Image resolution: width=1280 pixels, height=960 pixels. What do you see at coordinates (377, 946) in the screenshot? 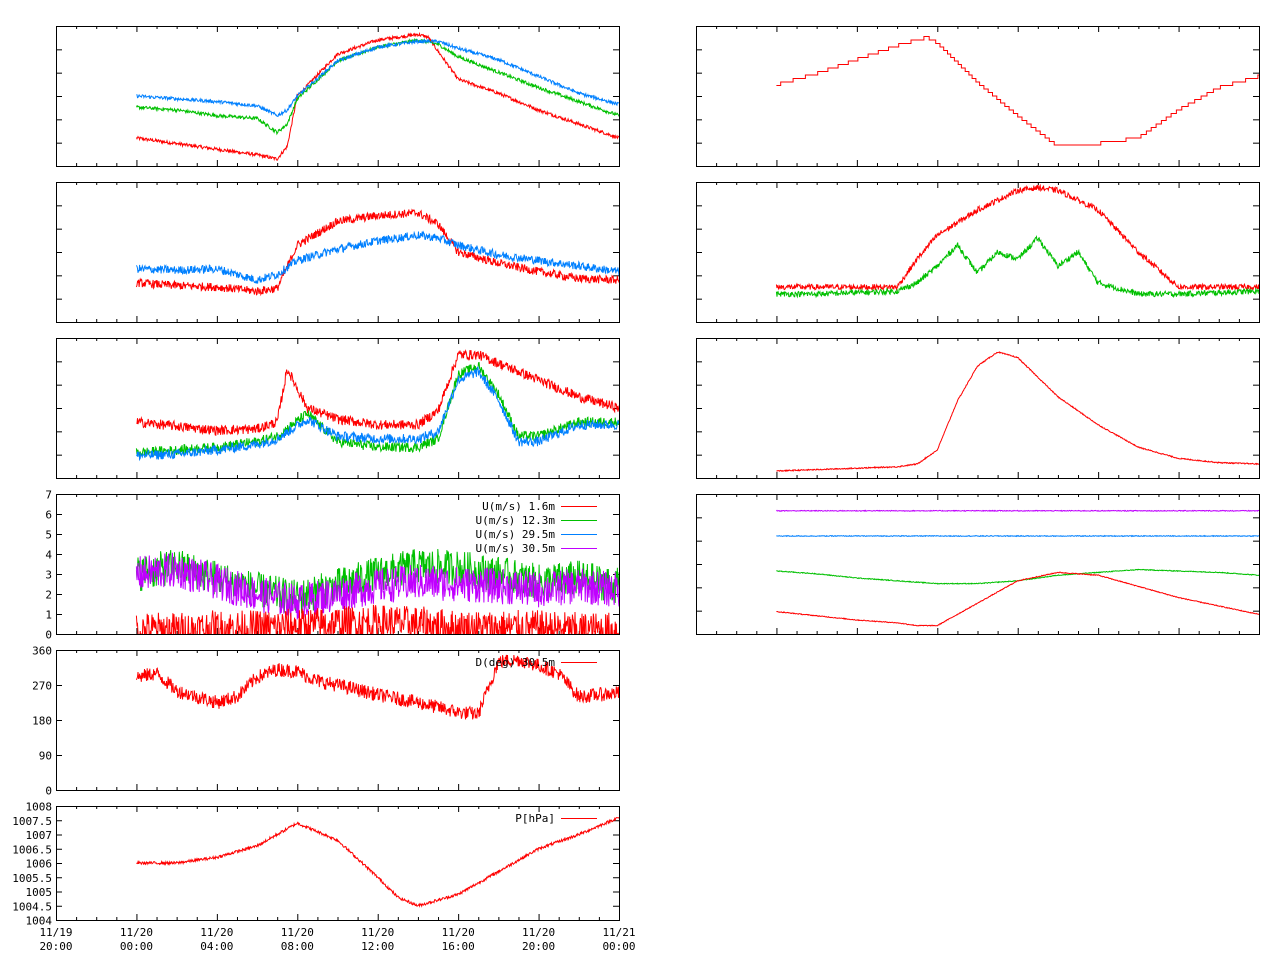
I see `x-tick-time: 12:00` at bounding box center [377, 946].